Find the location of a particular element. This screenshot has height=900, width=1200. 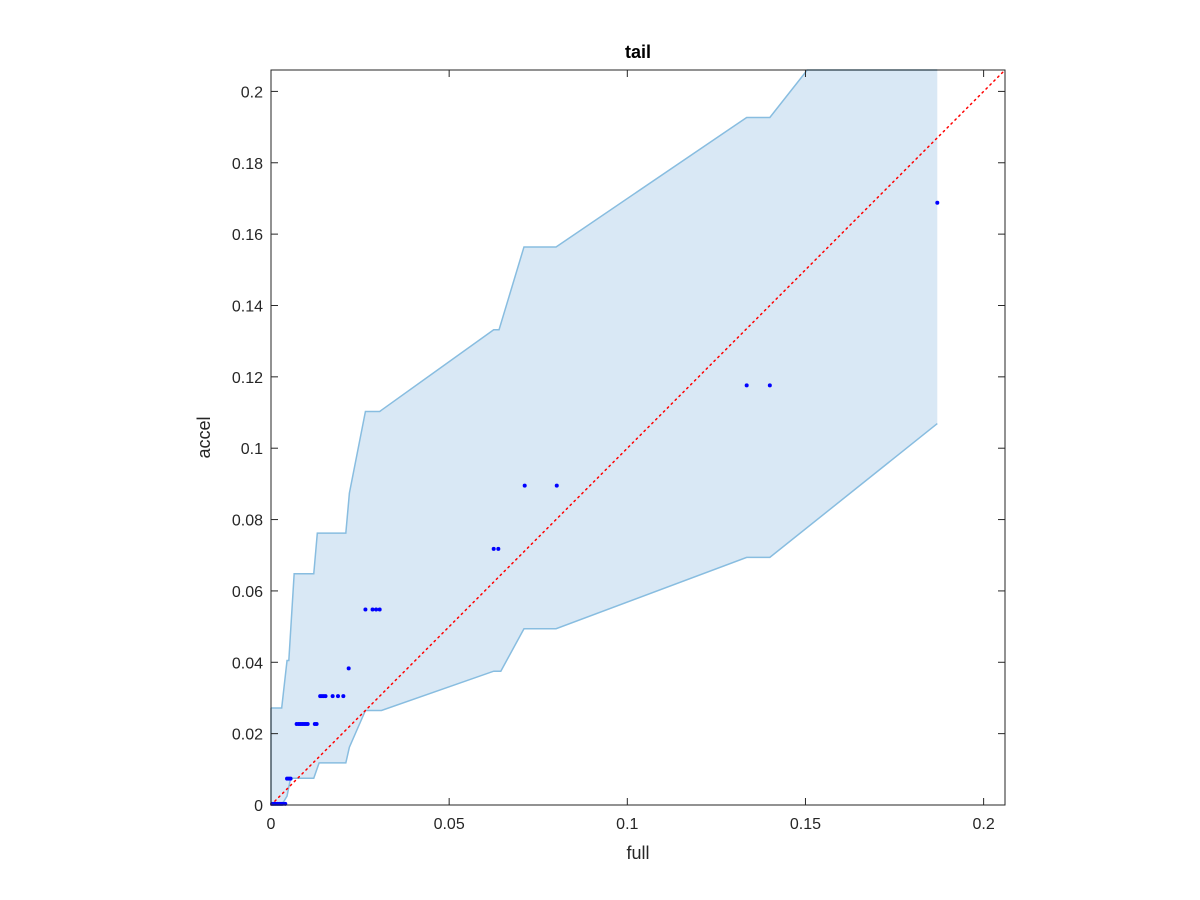

x-tick-label: 0.05 is located at coordinates (449, 824).